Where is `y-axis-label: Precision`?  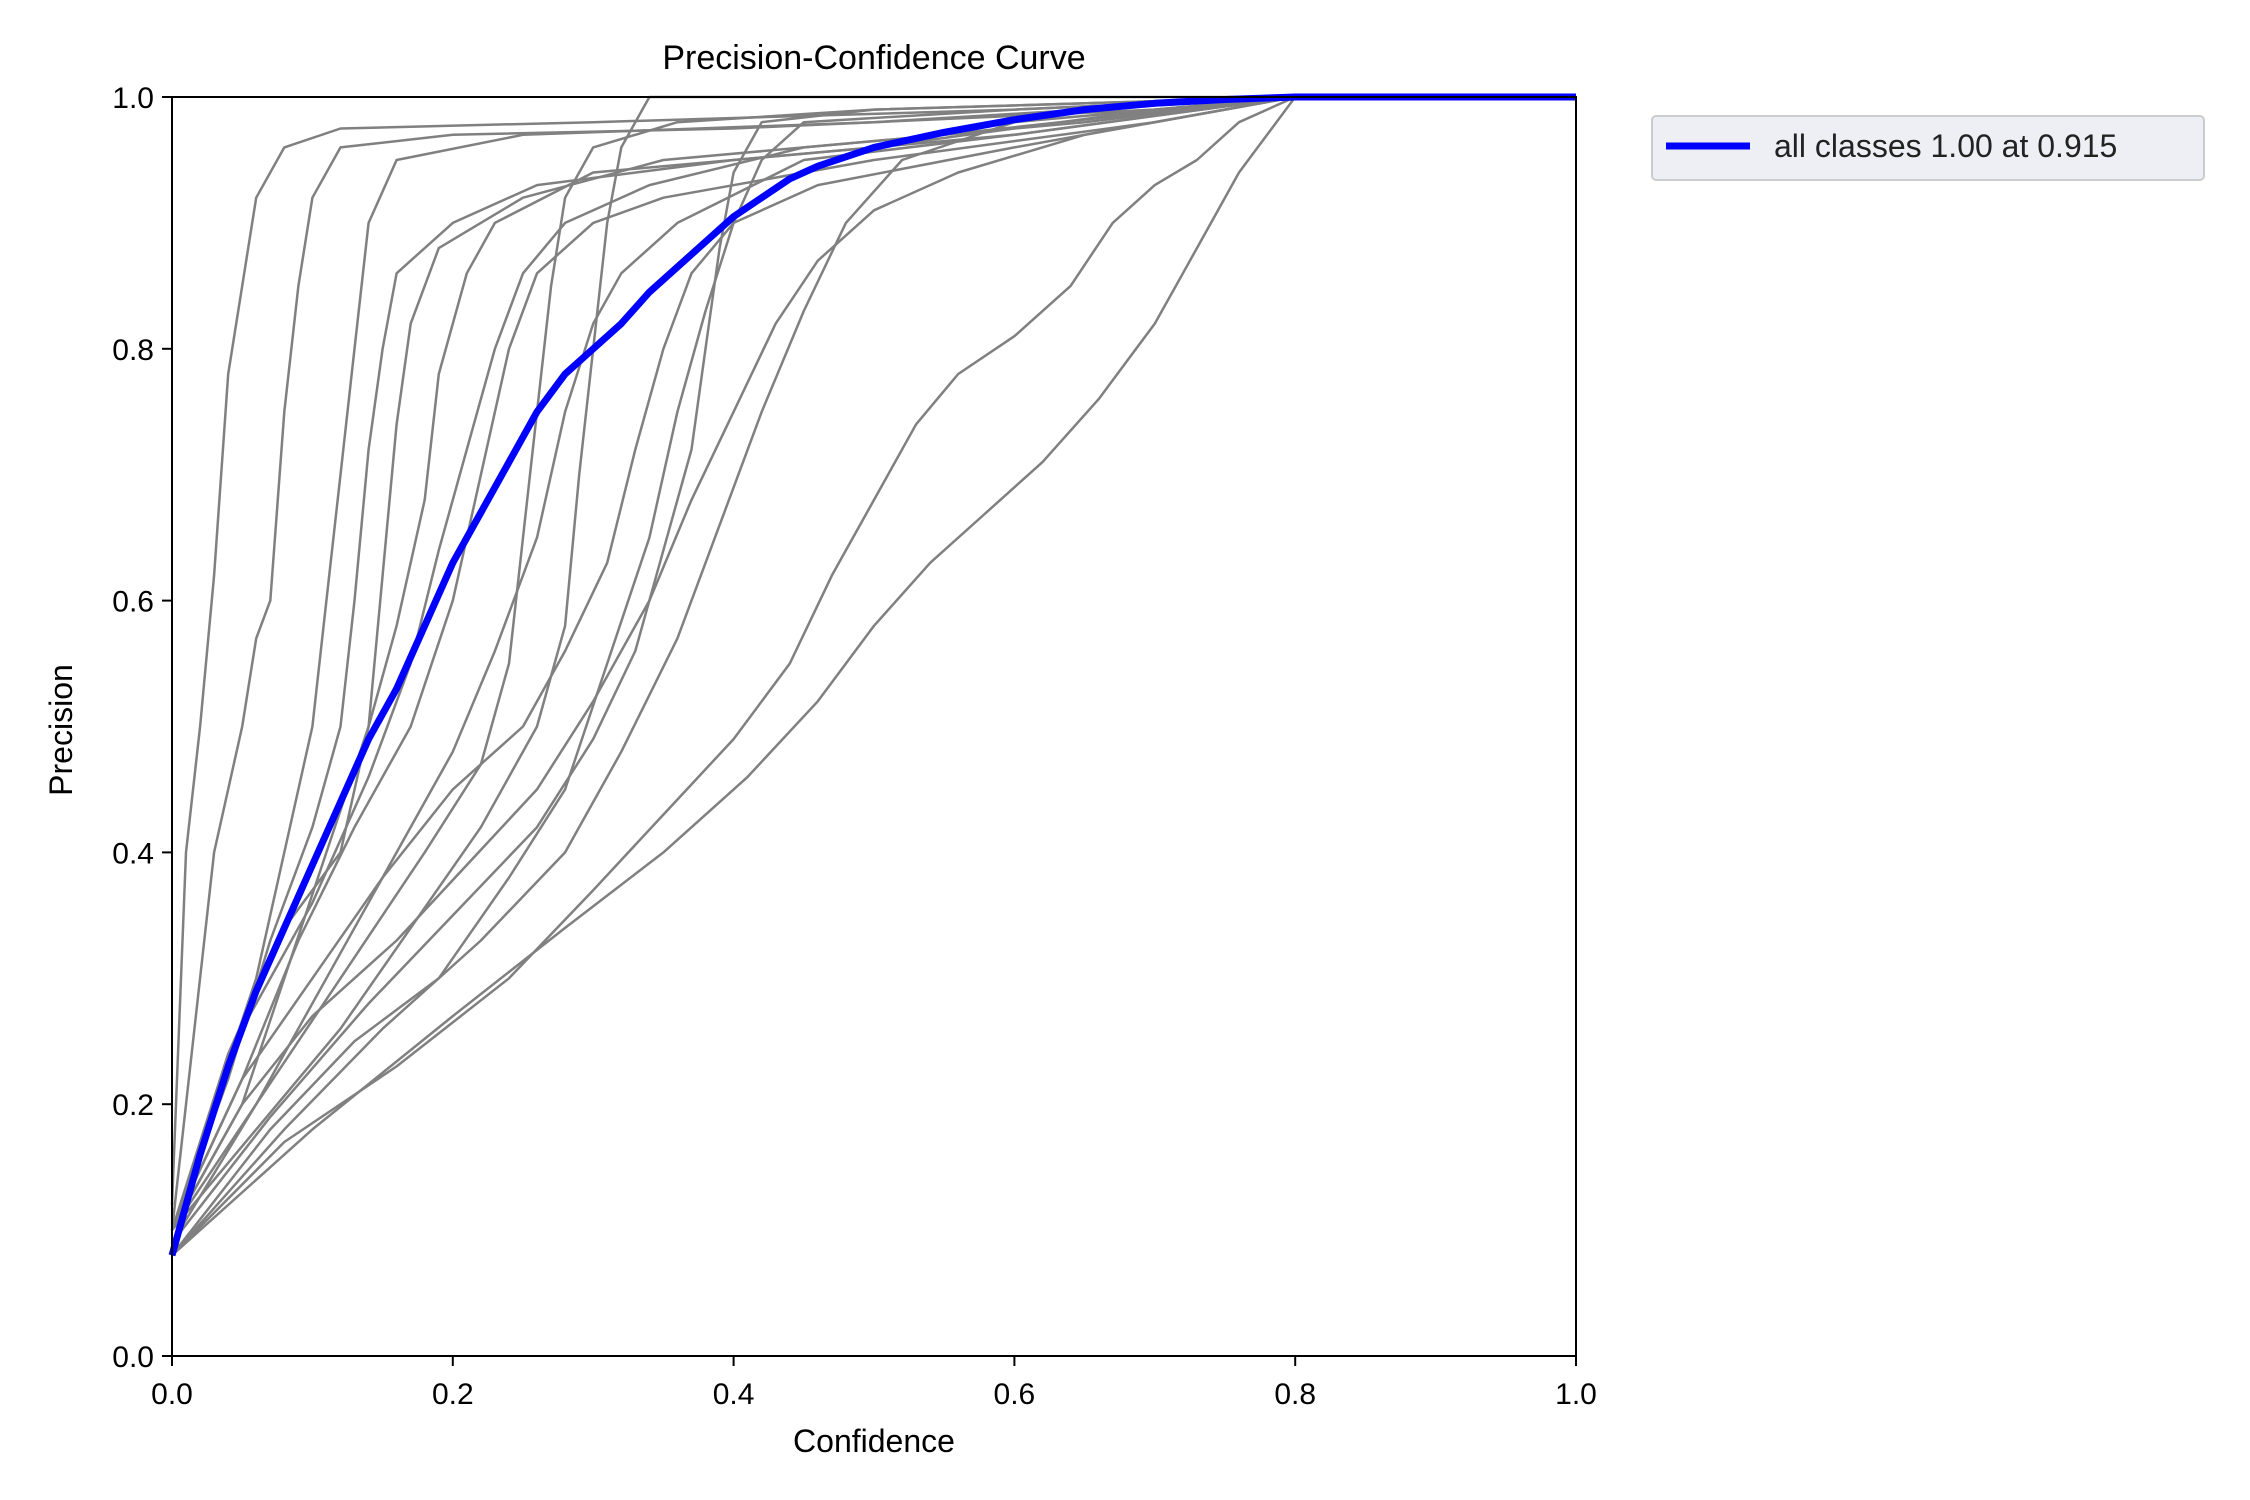 y-axis-label: Precision is located at coordinates (61, 730).